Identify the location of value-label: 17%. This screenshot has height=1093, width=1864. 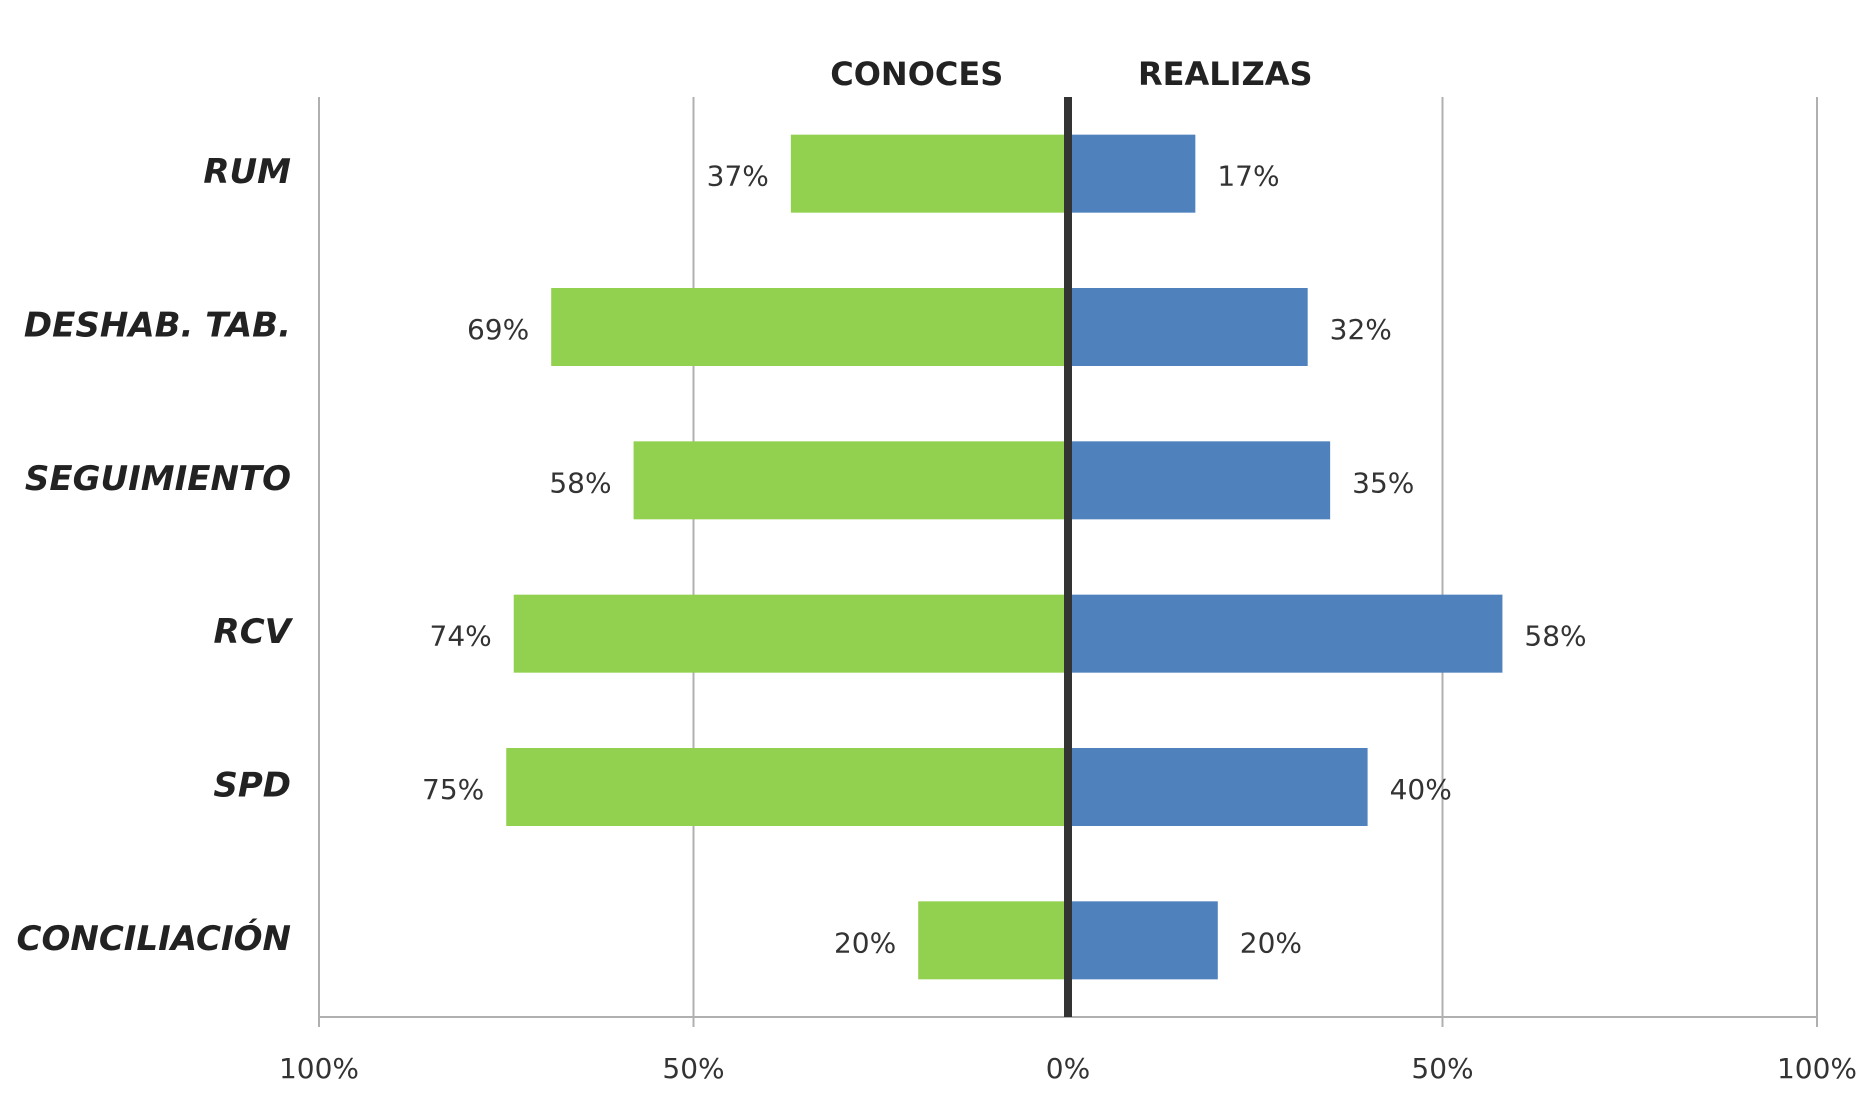
(1248, 176).